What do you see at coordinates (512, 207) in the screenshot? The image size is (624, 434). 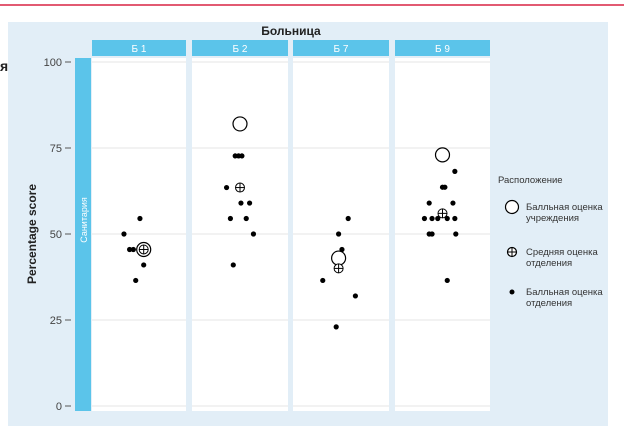 I see `legend-facility-symbol` at bounding box center [512, 207].